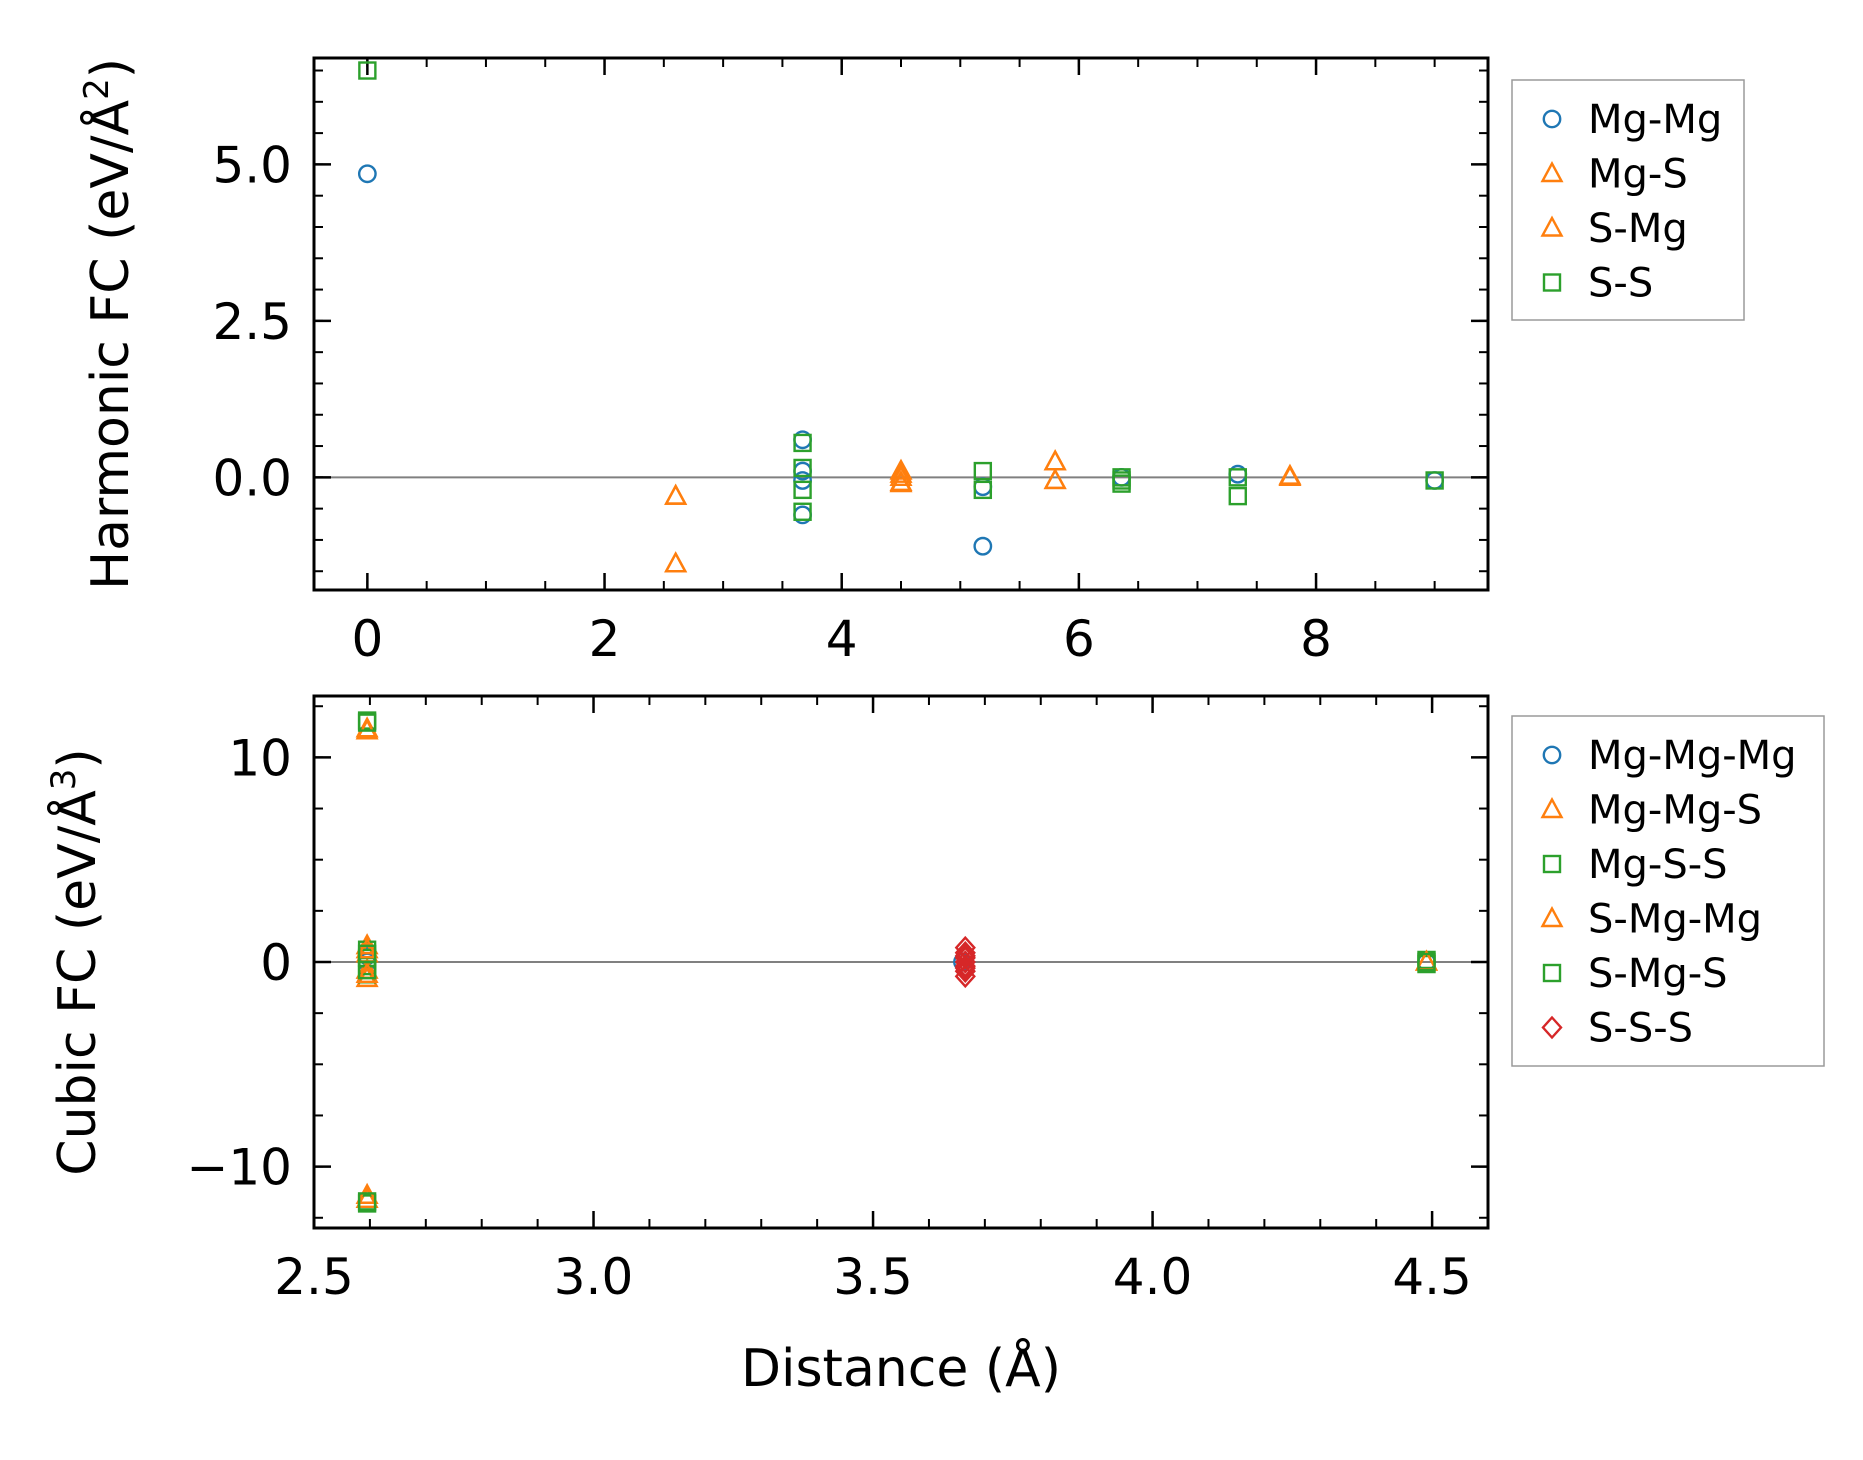 The image size is (1863, 1460). What do you see at coordinates (1675, 811) in the screenshot?
I see `legend-entry-label: Mg-Mg-S` at bounding box center [1675, 811].